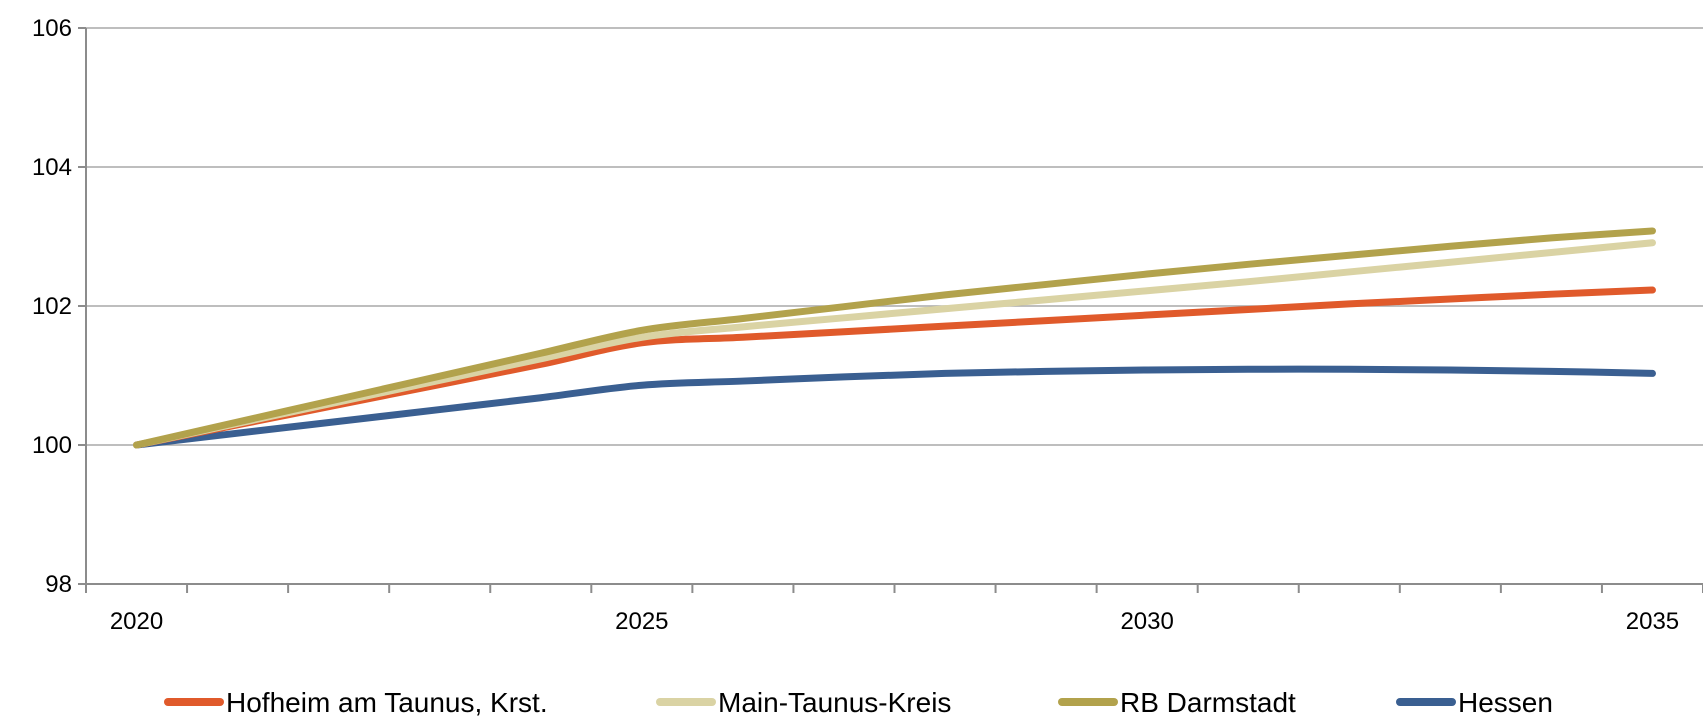 This screenshot has width=1703, height=718. Describe the element at coordinates (1505, 702) in the screenshot. I see `legend-label: Hessen` at that location.